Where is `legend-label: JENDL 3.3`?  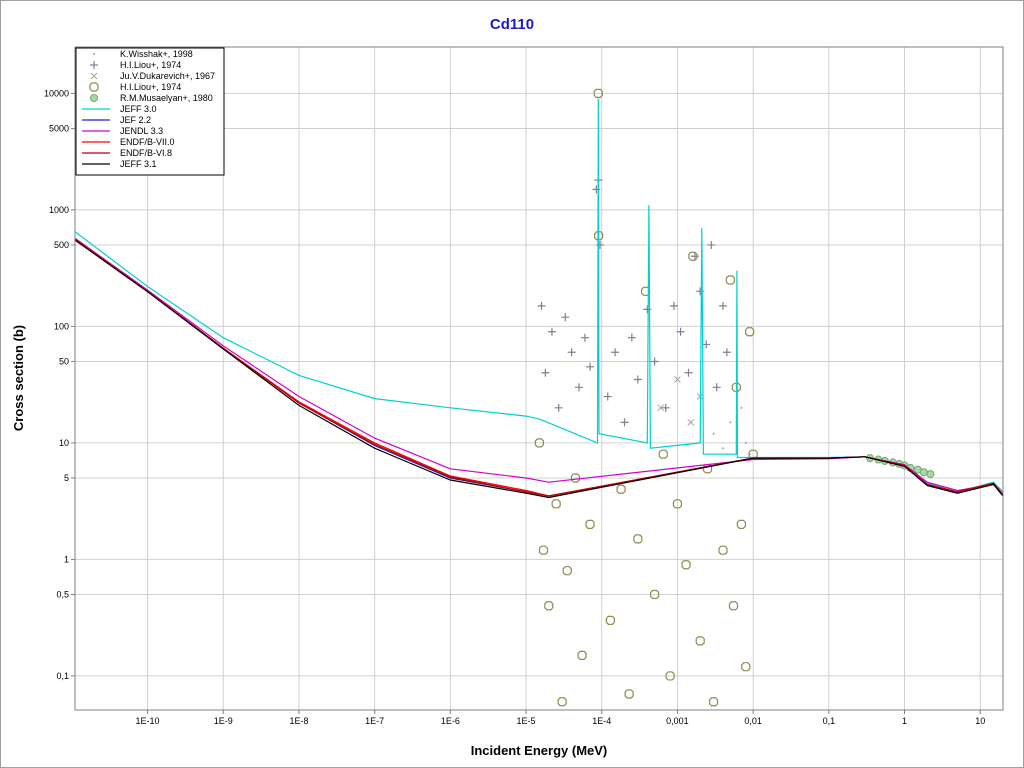
legend-label: JENDL 3.3 is located at coordinates (141, 131).